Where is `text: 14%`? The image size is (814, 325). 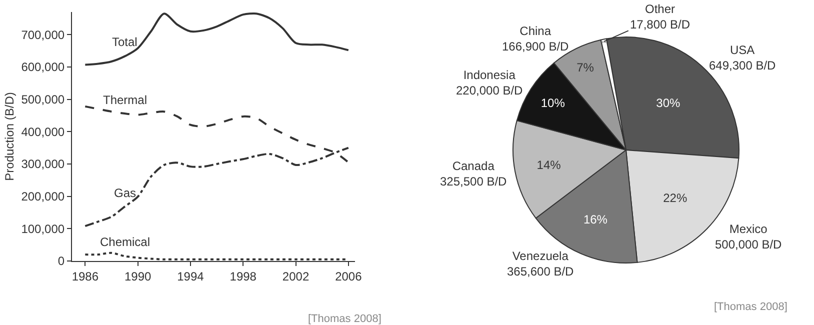
text: 14% is located at coordinates (548, 165).